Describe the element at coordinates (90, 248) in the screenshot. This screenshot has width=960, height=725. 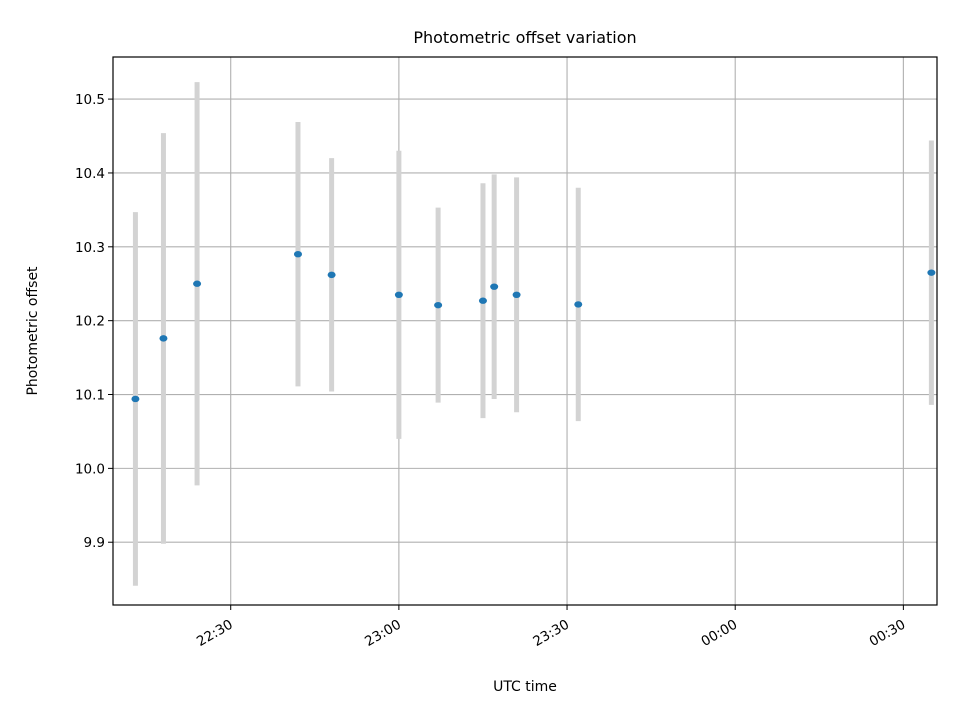
I see `y-tick-label: 10.3` at that location.